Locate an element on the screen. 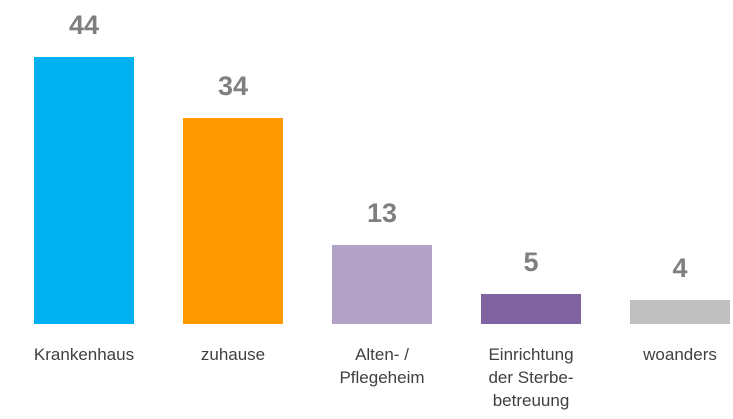 Image resolution: width=733 pixels, height=419 pixels. category-label: Einrichtung der Sterbe- betreuung is located at coordinates (531, 377).